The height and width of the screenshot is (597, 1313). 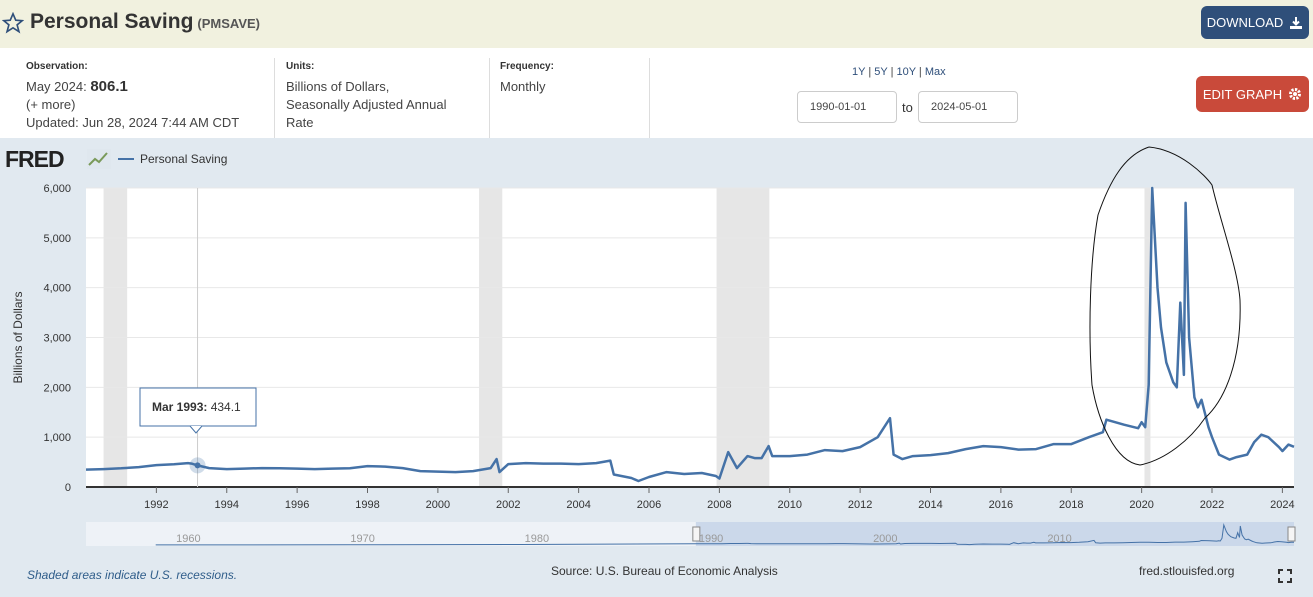 I want to click on navigator-selection, so click(x=994, y=534).